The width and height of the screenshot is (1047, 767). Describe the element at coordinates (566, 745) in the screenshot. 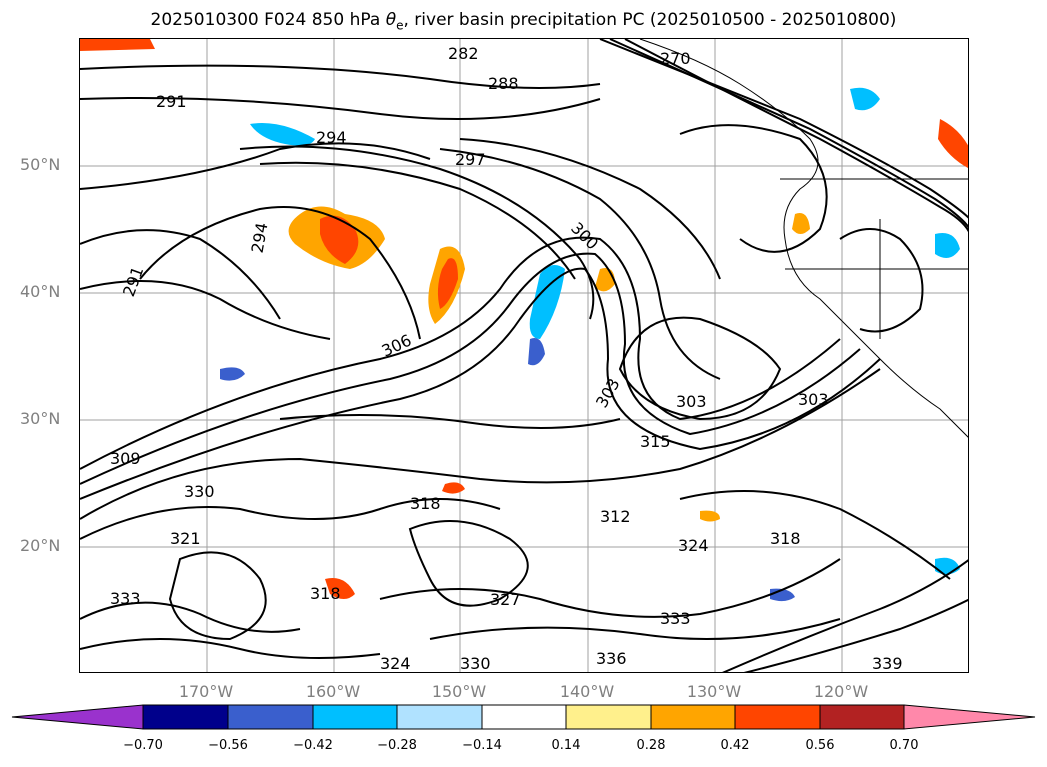

I see `colorbar-tick: 0.14` at that location.